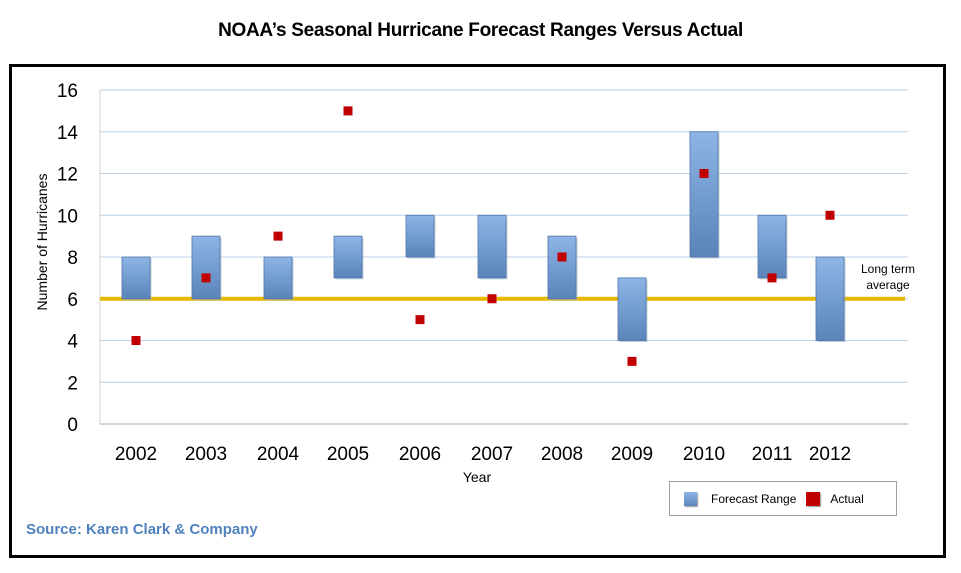 The image size is (961, 573). Describe the element at coordinates (830, 454) in the screenshot. I see `x-tick-label: 2012` at that location.